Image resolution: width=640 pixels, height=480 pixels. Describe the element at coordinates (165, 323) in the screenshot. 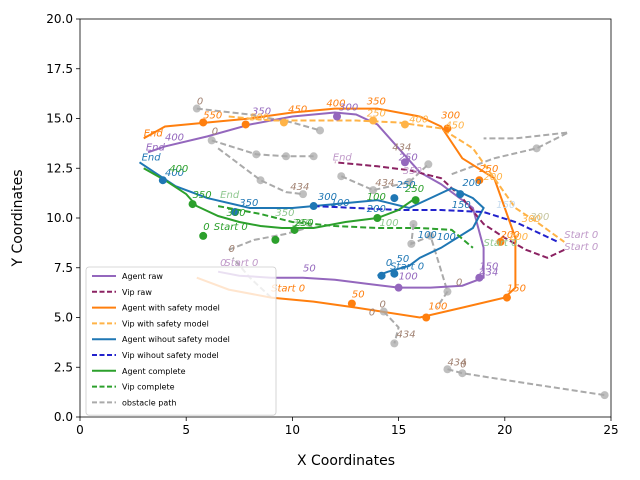

I see `legend-entry: Vip with safety model` at that location.